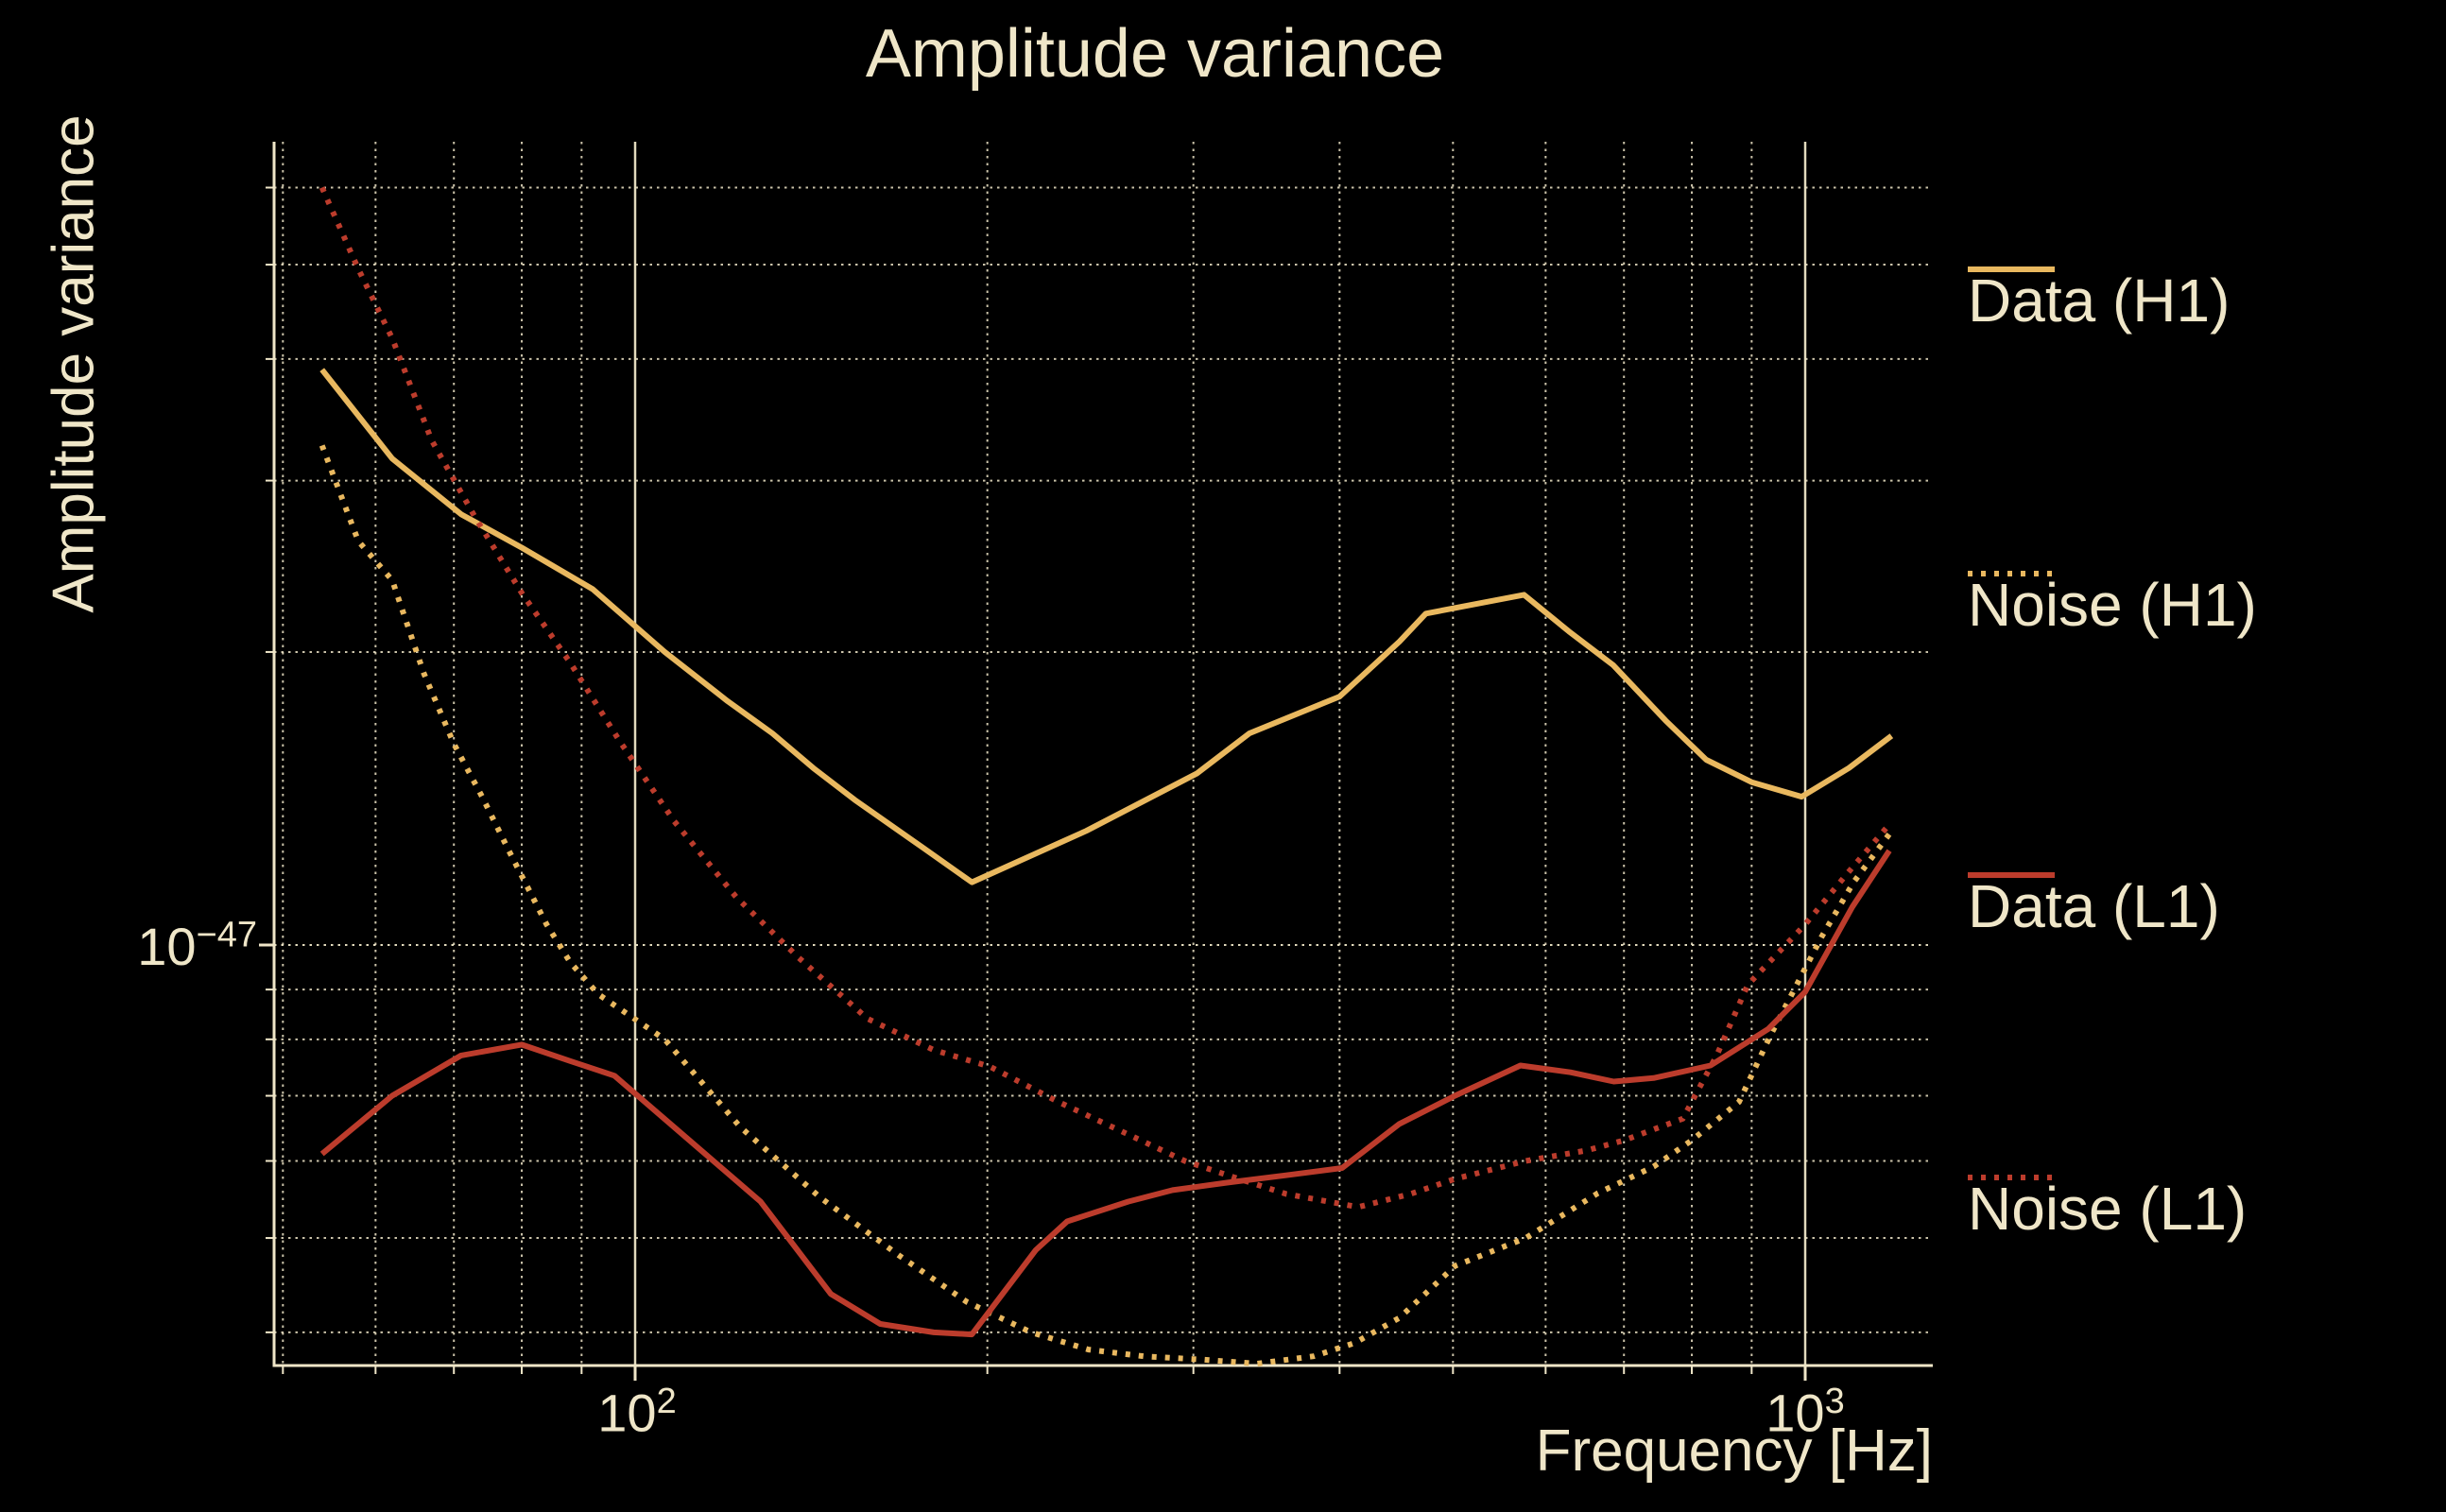  Describe the element at coordinates (2012, 875) in the screenshot. I see `legend-swatch-data-l1` at that location.